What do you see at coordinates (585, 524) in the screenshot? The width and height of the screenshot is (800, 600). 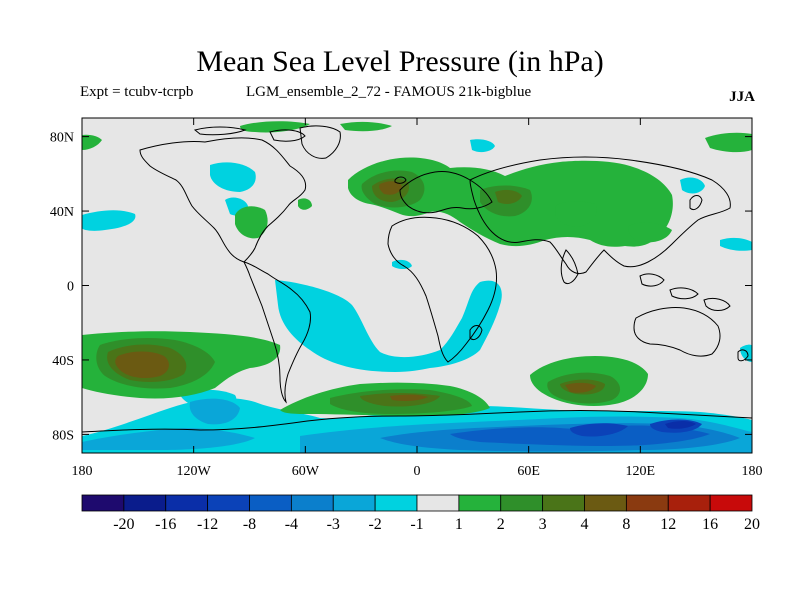 I see `colorbar-label: 4` at bounding box center [585, 524].